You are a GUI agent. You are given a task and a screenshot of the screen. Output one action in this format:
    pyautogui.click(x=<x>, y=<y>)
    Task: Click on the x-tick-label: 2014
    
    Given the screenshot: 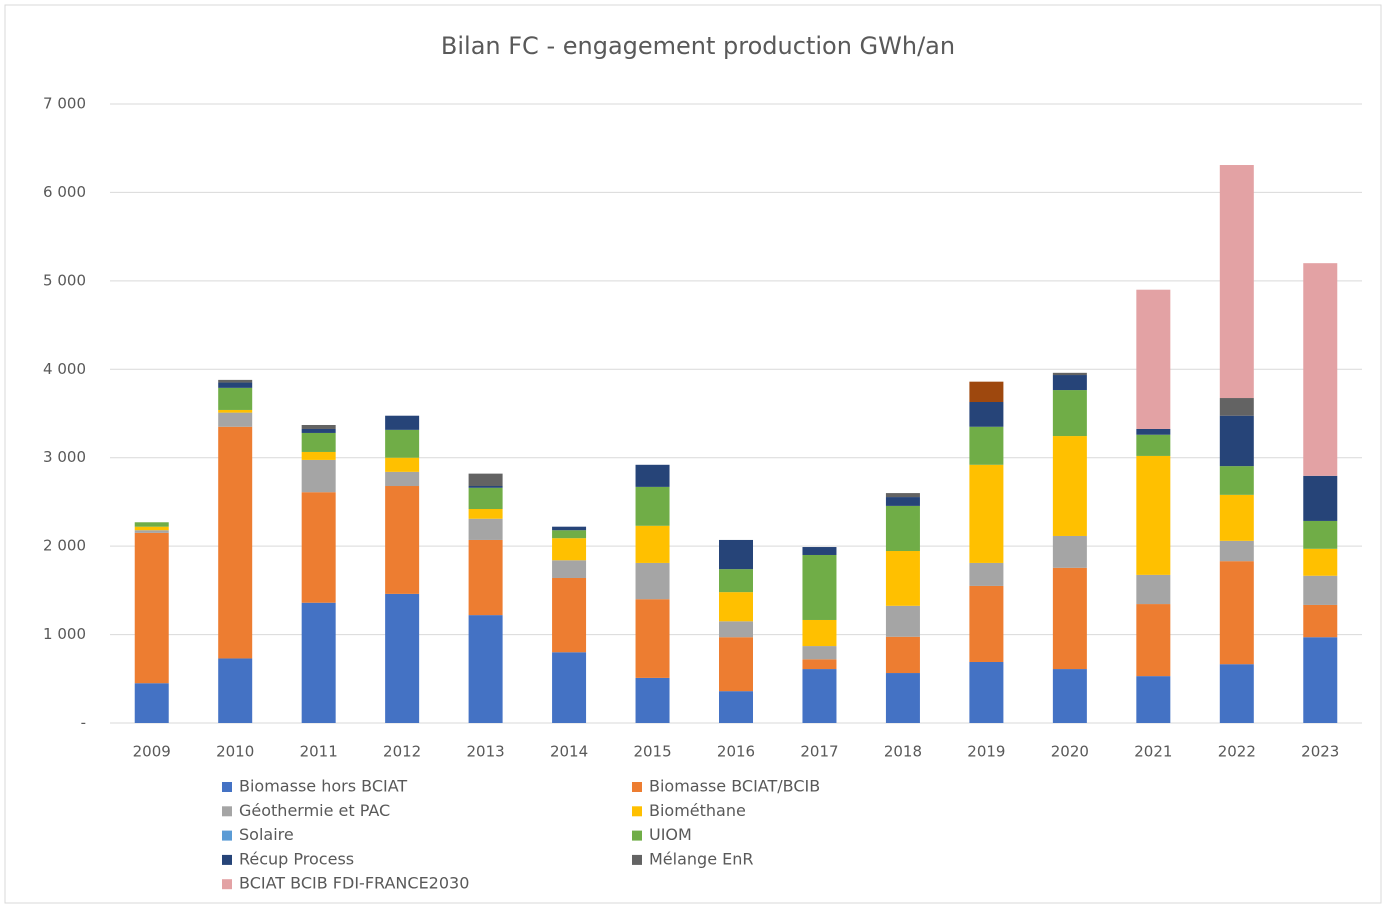 What is the action you would take?
    pyautogui.click(x=569, y=752)
    